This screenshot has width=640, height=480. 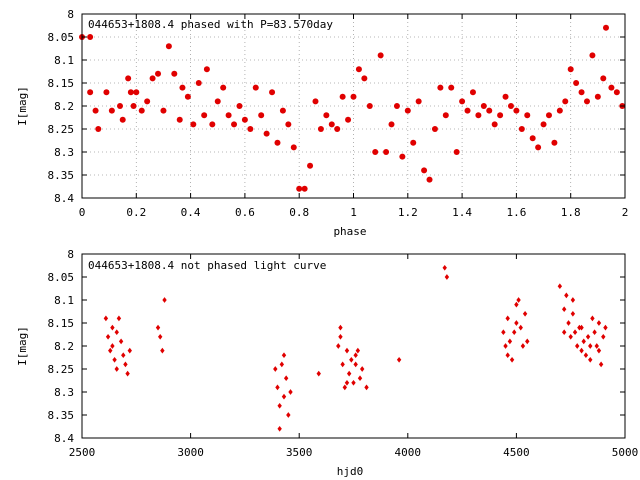 What do you see at coordinates (61, 369) in the screenshot?
I see `y-tick-label: 8.25` at bounding box center [61, 369].